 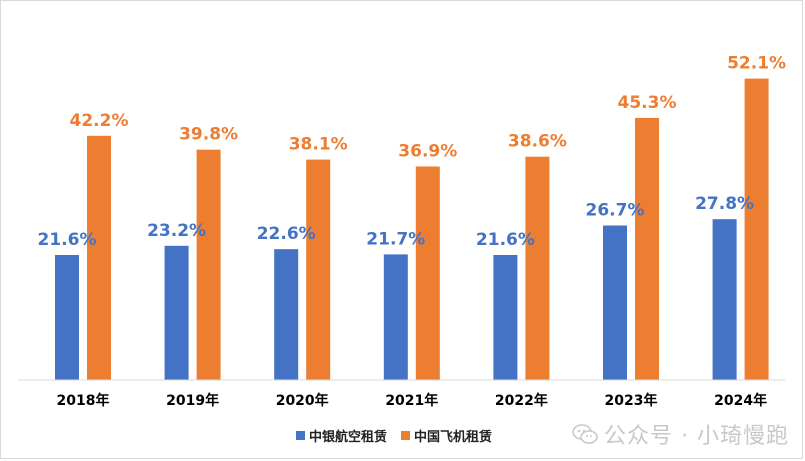 I want to click on x-tick-label-1: 2018年, so click(x=83, y=400).